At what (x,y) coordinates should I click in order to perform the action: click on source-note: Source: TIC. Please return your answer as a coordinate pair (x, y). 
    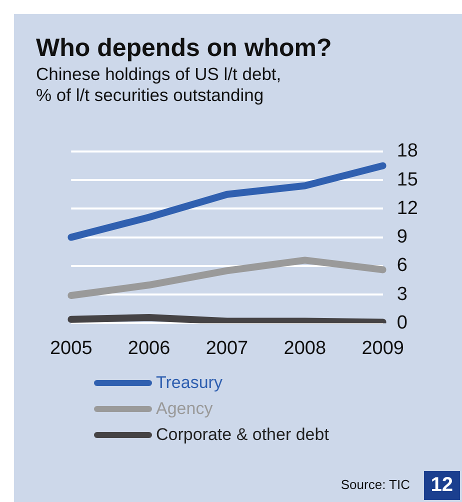
    Looking at the image, I should click on (375, 484).